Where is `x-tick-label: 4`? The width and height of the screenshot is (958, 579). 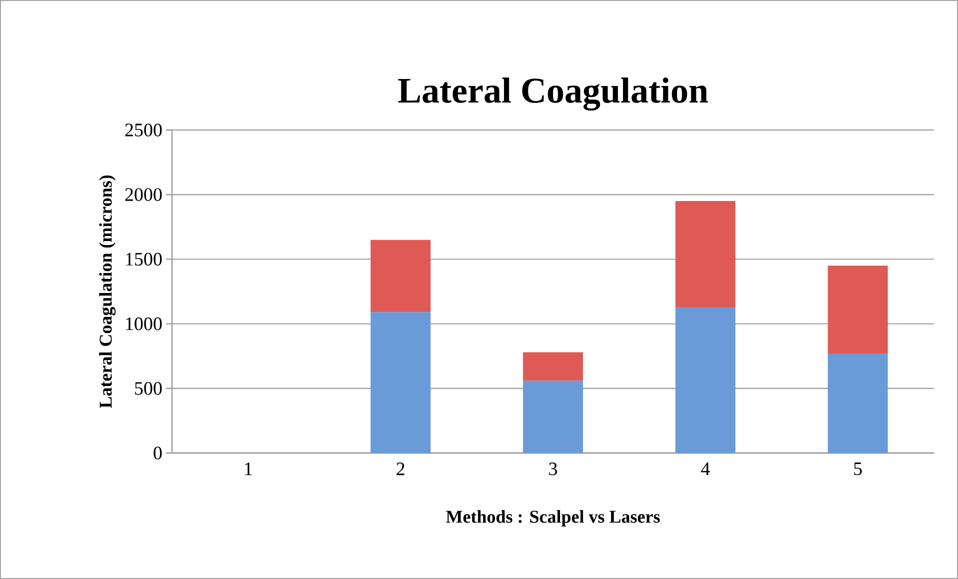
x-tick-label: 4 is located at coordinates (705, 469).